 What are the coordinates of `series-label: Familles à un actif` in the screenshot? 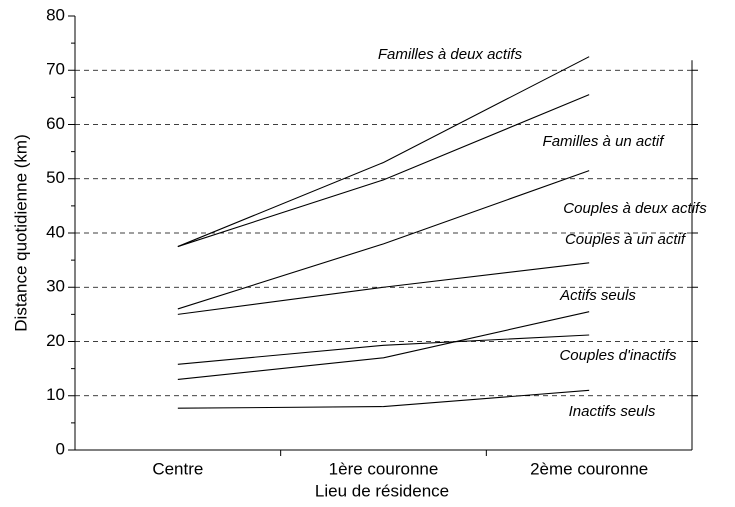 It's located at (604, 141).